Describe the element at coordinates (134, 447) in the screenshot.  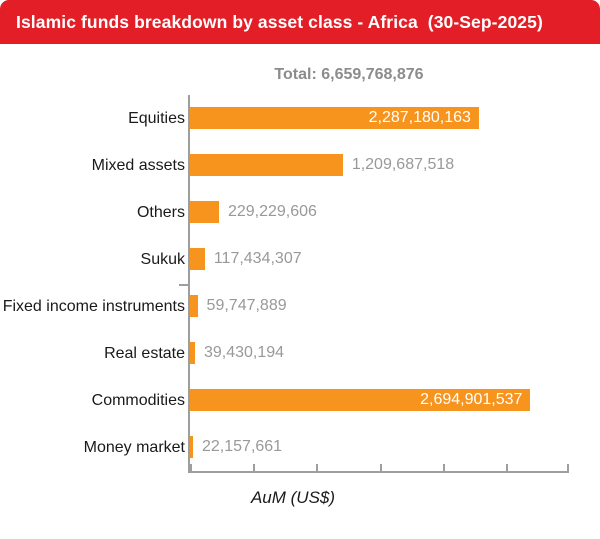
I see `category-label: Money market` at that location.